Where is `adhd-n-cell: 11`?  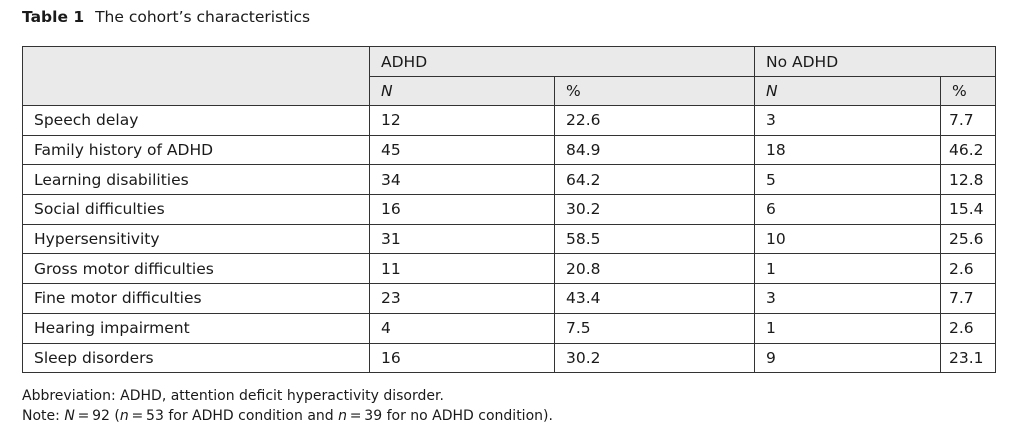
adhd-n-cell: 11 is located at coordinates (462, 269).